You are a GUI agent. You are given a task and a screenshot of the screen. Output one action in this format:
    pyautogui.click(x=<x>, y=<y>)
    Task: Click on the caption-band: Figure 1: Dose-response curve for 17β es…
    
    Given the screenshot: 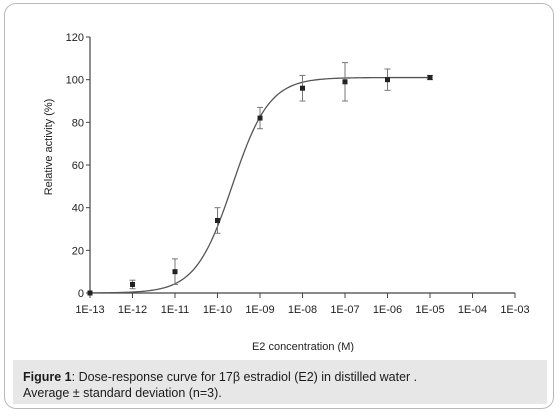 What is the action you would take?
    pyautogui.click(x=280, y=382)
    